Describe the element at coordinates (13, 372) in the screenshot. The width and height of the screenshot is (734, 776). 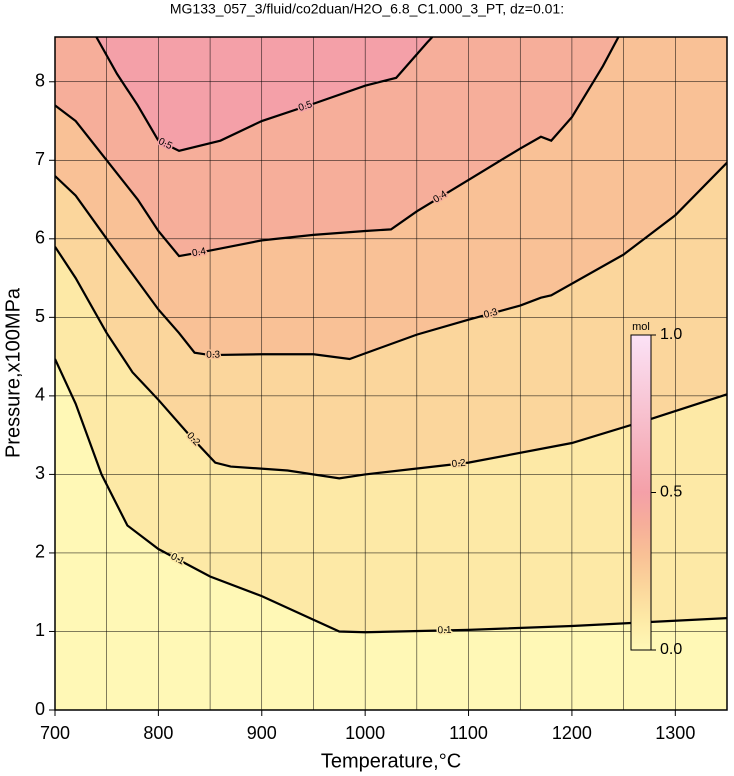
I see `y-axis-label: Pressure,x100MPa` at that location.